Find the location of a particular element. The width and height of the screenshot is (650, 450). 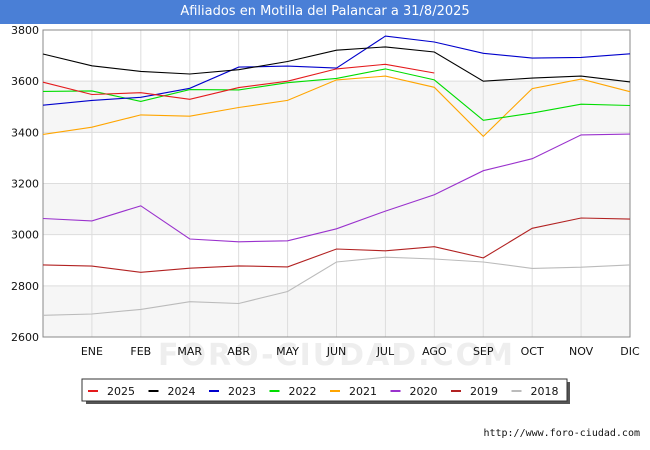

x-tick-label: ABR is located at coordinates (238, 351).